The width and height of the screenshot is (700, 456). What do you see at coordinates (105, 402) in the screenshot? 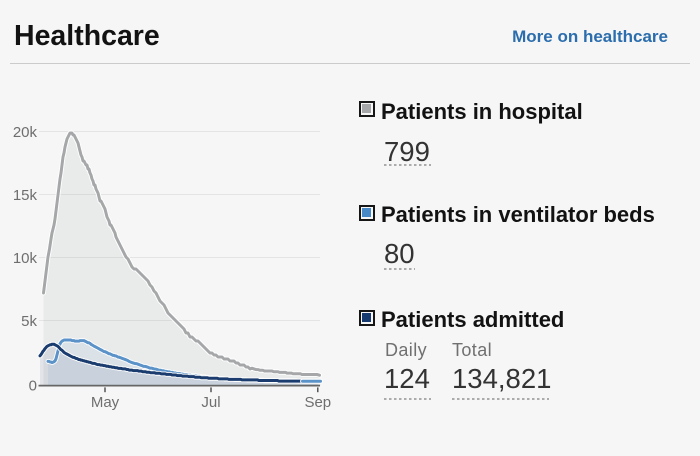
I see `svg-text: May` at bounding box center [105, 402].